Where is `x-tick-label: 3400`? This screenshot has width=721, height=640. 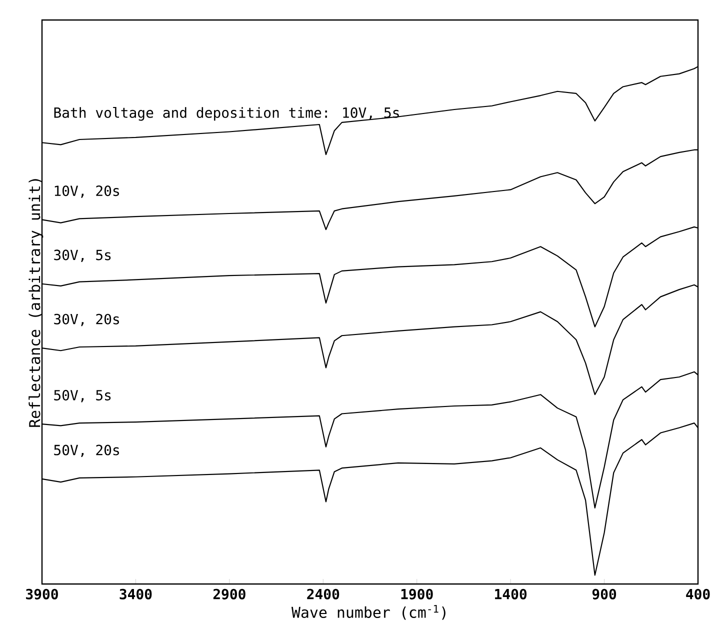 x-tick-label: 3400 is located at coordinates (136, 594).